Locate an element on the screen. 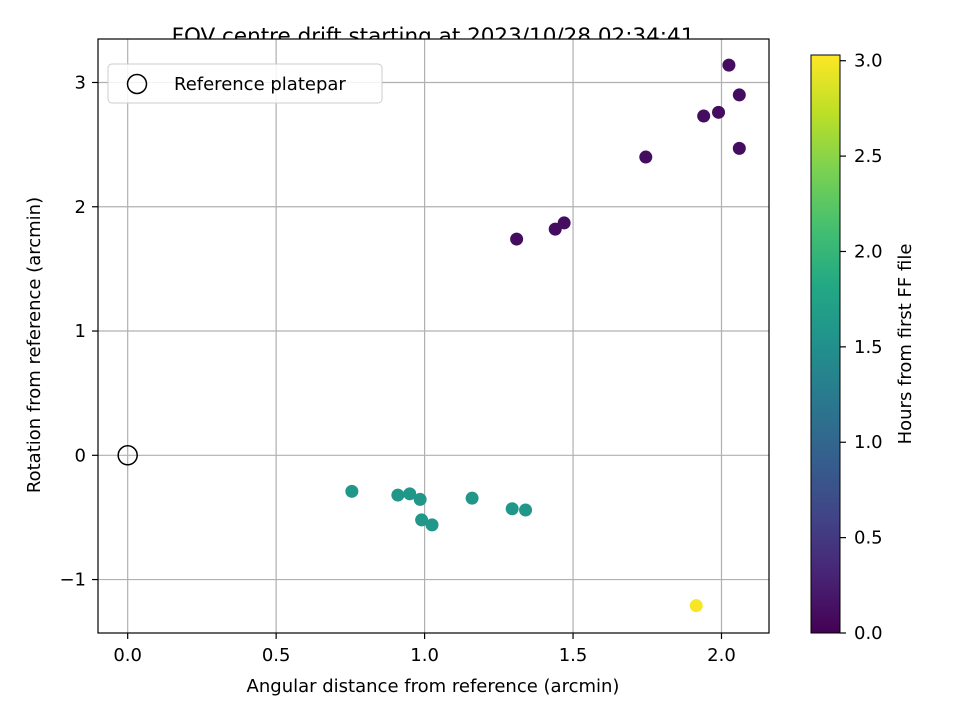 This screenshot has width=960, height=720. x-axis-ticks: 0.0 0.5 1.0 1.5 2.0 is located at coordinates (424, 649).